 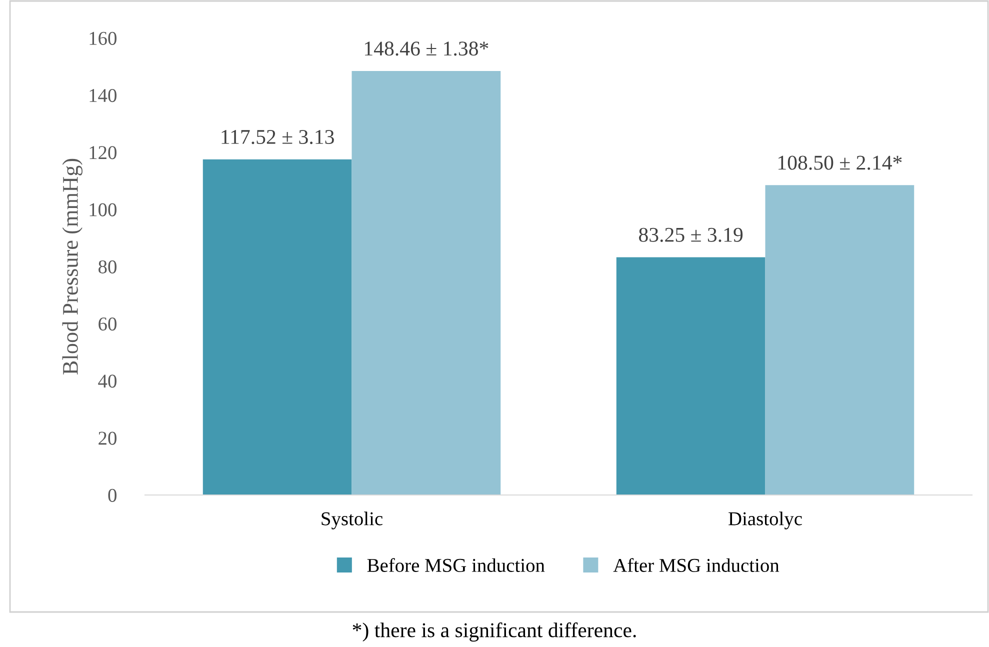 I want to click on y-tick-label: 80, so click(x=107, y=267).